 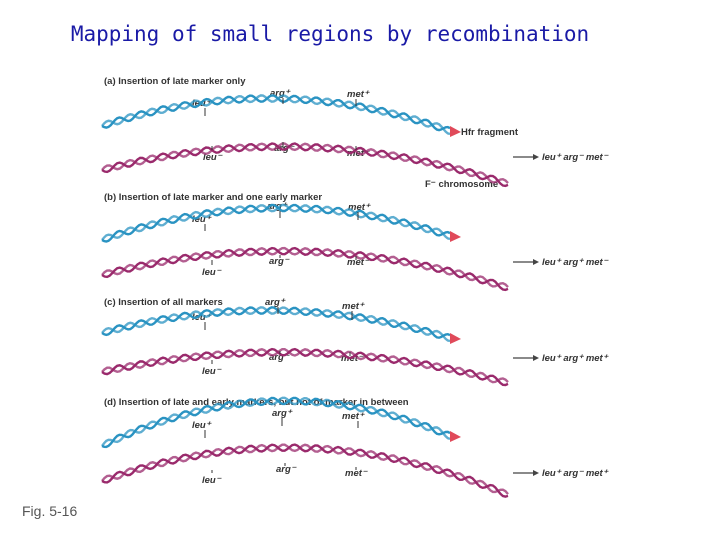 What do you see at coordinates (575, 157) in the screenshot?
I see `result-a: leu⁺ arg⁻ met⁻` at bounding box center [575, 157].